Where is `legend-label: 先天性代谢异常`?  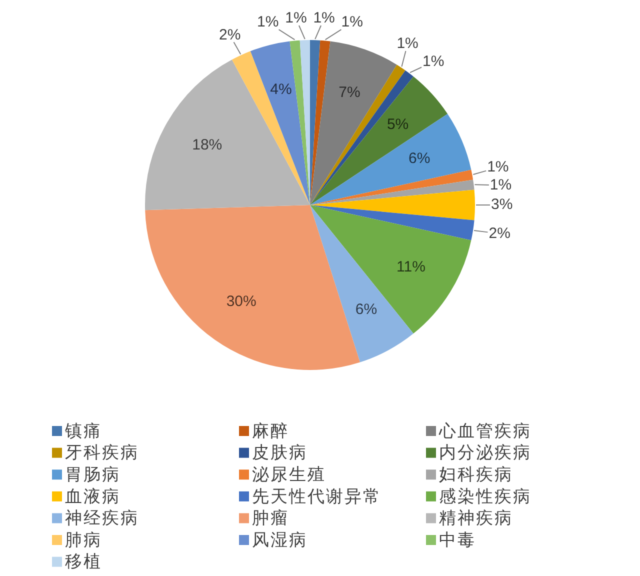 legend-label: 先天性代谢异常 is located at coordinates (317, 496).